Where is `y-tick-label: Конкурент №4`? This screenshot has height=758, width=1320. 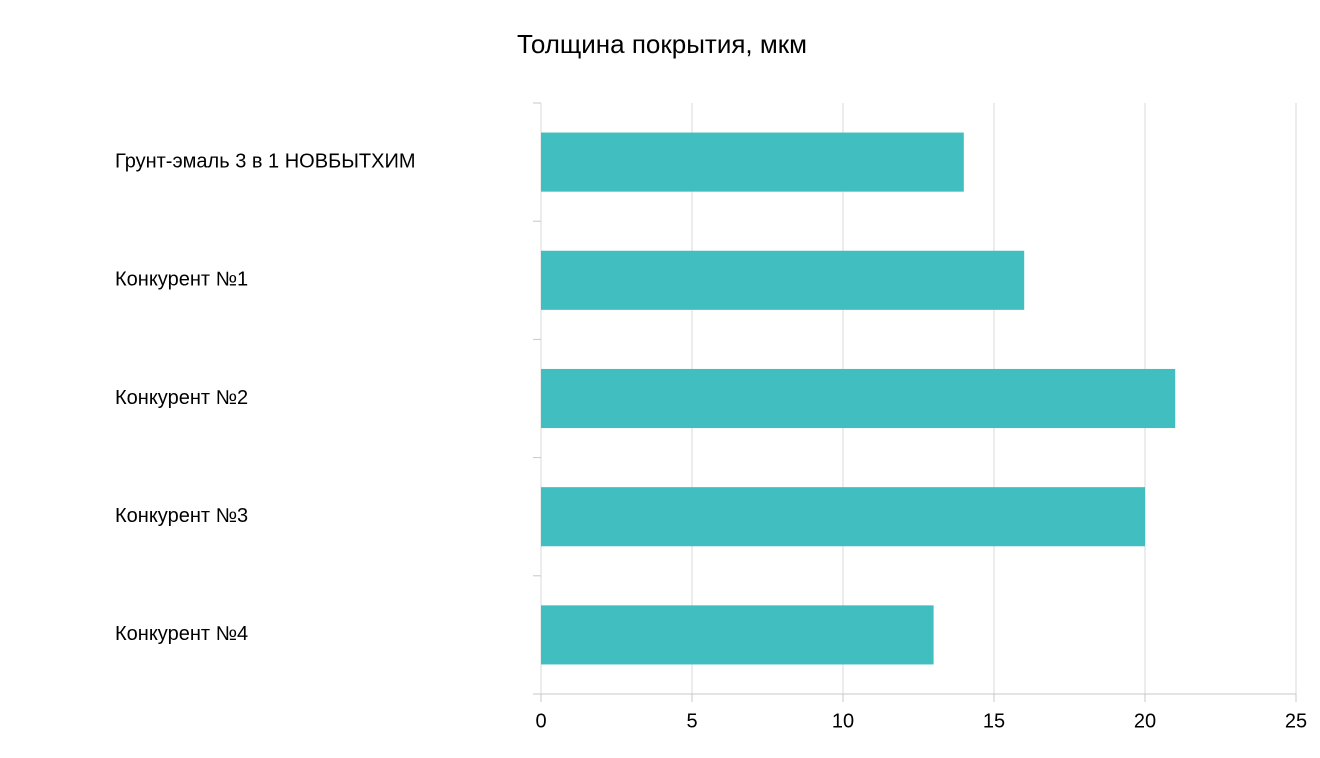 y-tick-label: Конкурент №4 is located at coordinates (181, 634).